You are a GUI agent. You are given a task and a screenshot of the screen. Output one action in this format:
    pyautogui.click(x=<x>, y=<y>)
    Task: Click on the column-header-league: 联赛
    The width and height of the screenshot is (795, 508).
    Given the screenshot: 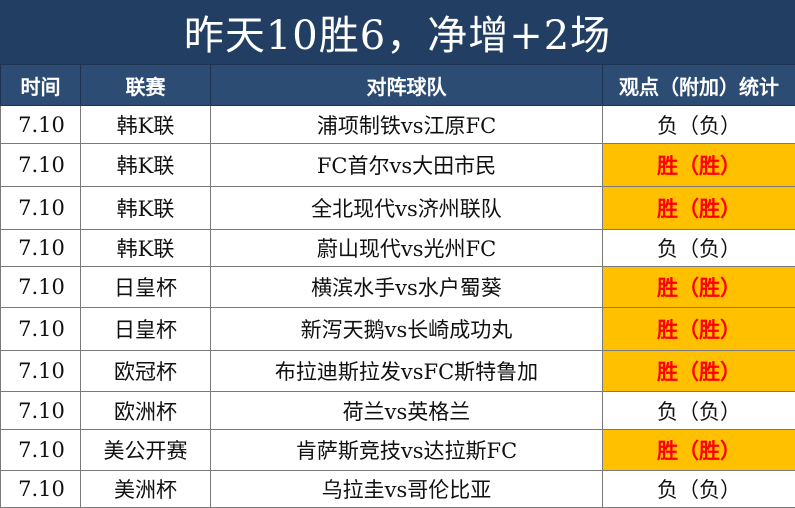 What is the action you would take?
    pyautogui.click(x=146, y=85)
    